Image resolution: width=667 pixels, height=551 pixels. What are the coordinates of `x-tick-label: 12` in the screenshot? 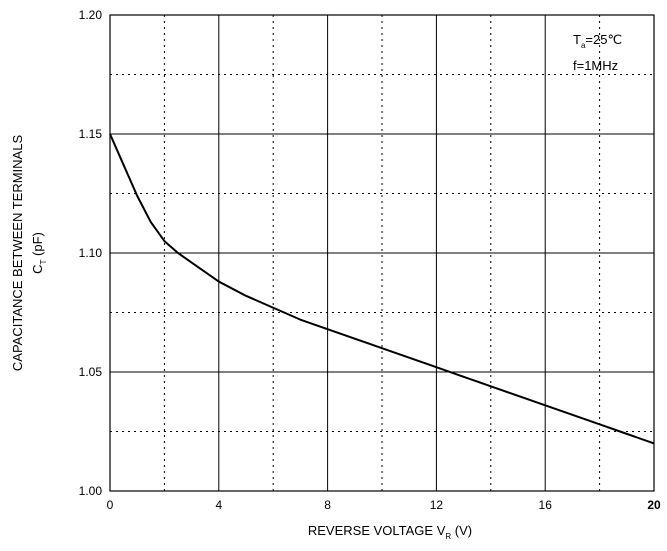 It's located at (437, 505).